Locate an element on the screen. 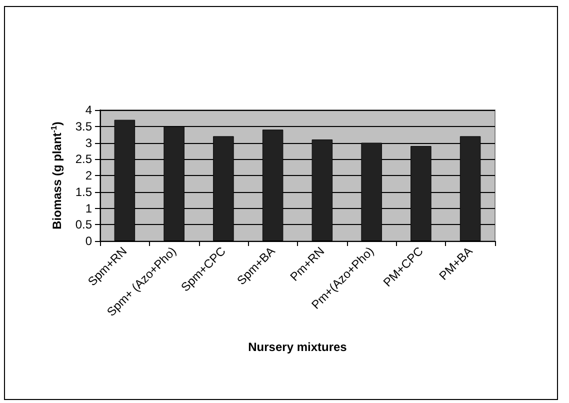  y-tick-label: 4 is located at coordinates (88, 110).